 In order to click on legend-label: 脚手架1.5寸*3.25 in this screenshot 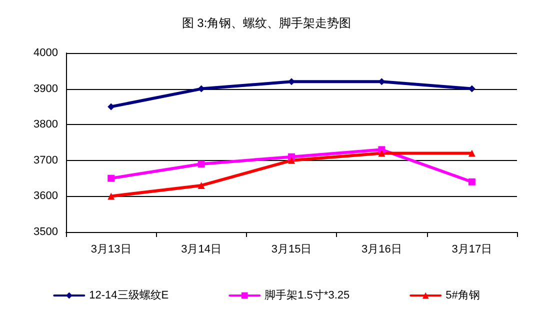, I will do `click(307, 295)`.